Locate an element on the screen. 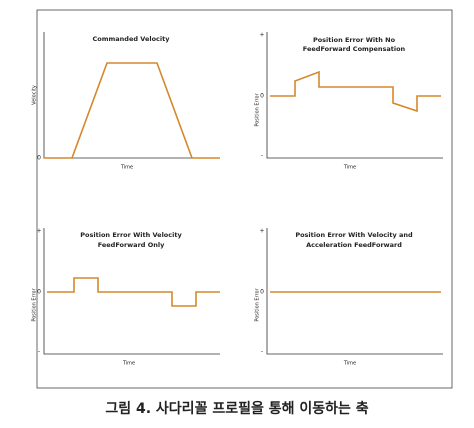 The width and height of the screenshot is (474, 428). y-label: Velocity is located at coordinates (35, 95).